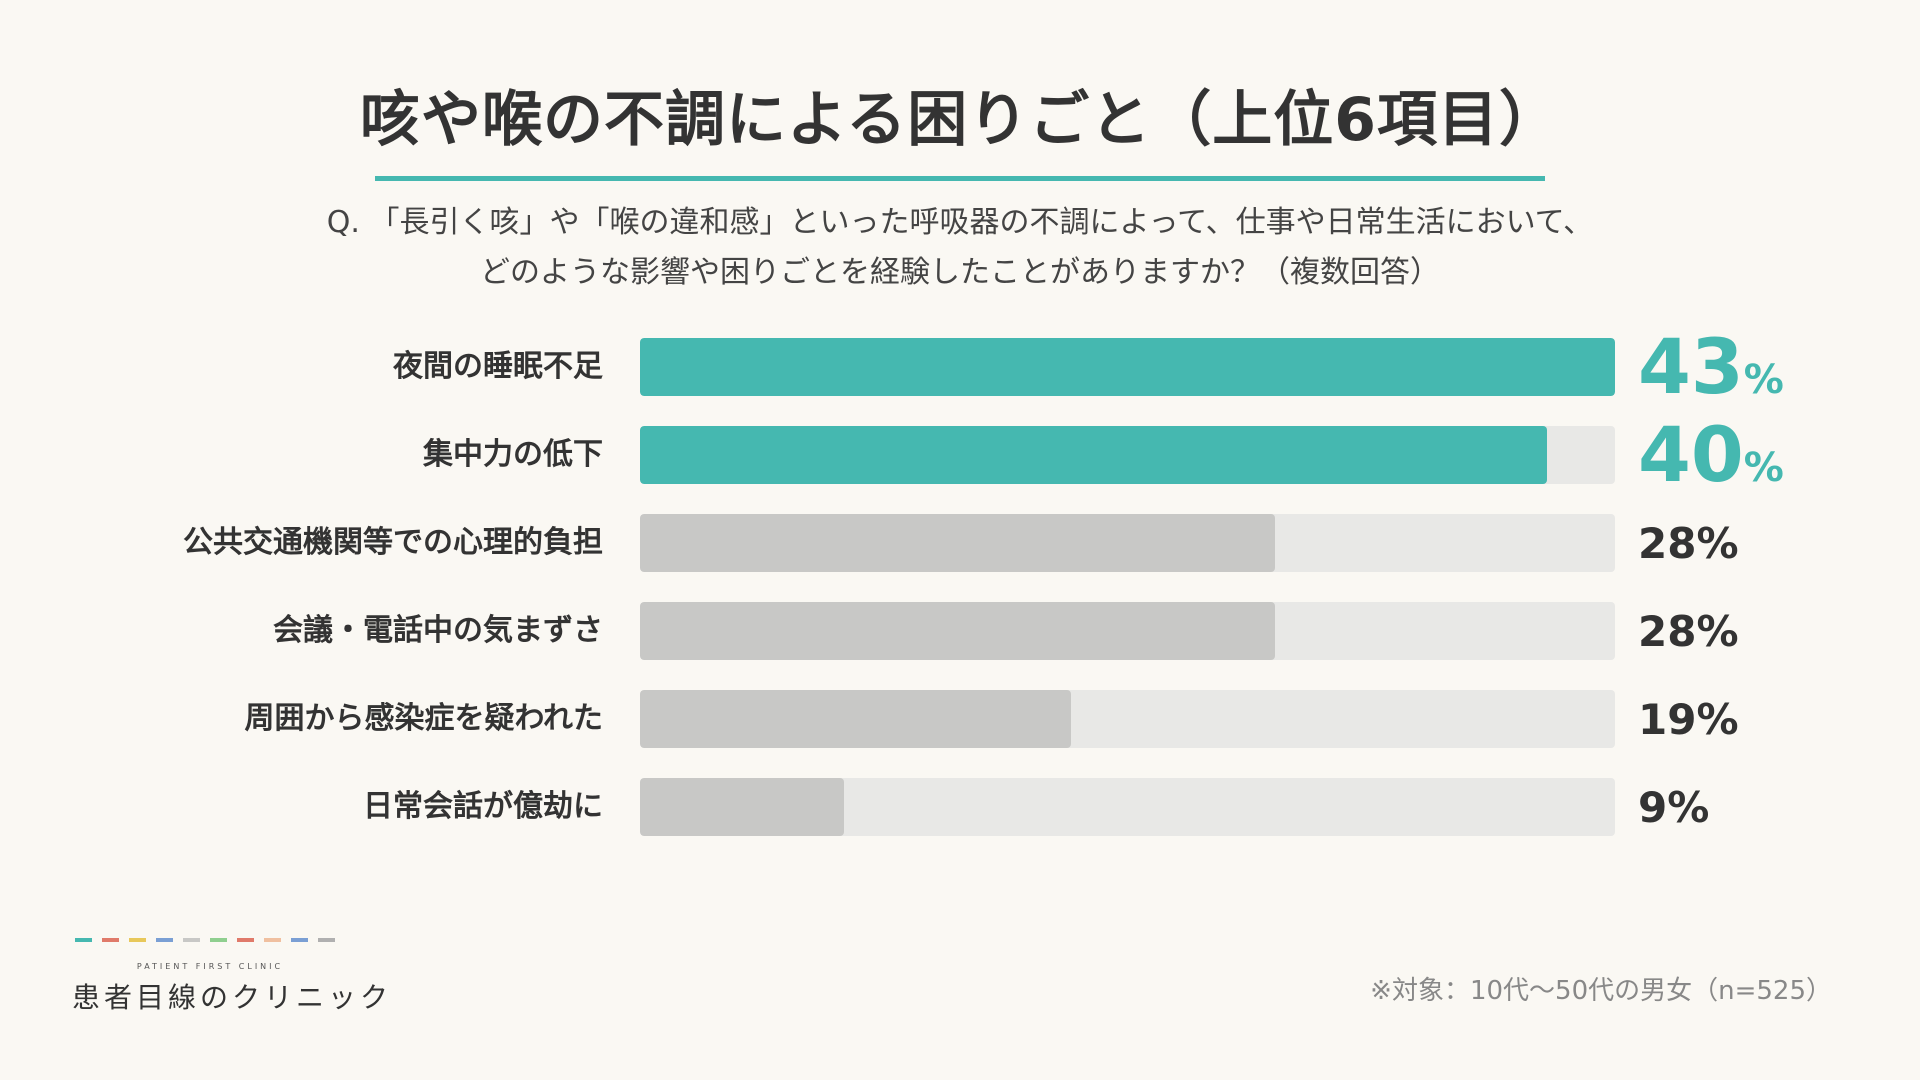 The height and width of the screenshot is (1080, 1920). I want to click on question-line-2: どのような影響や困りごとを経験したことがありますか？（複数回答）, so click(960, 272).